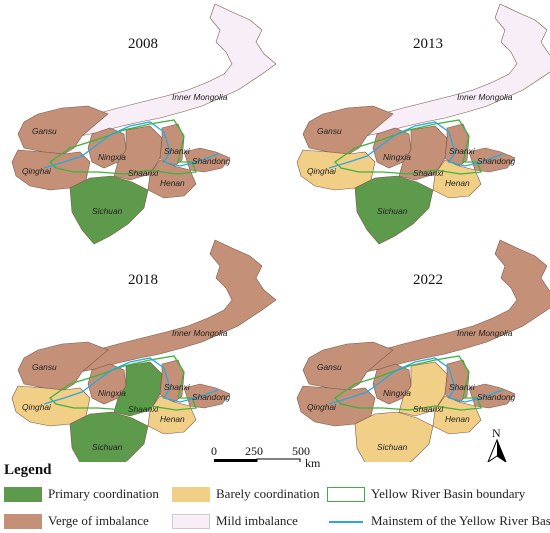  I want to click on boundary-swatch, so click(346, 494).